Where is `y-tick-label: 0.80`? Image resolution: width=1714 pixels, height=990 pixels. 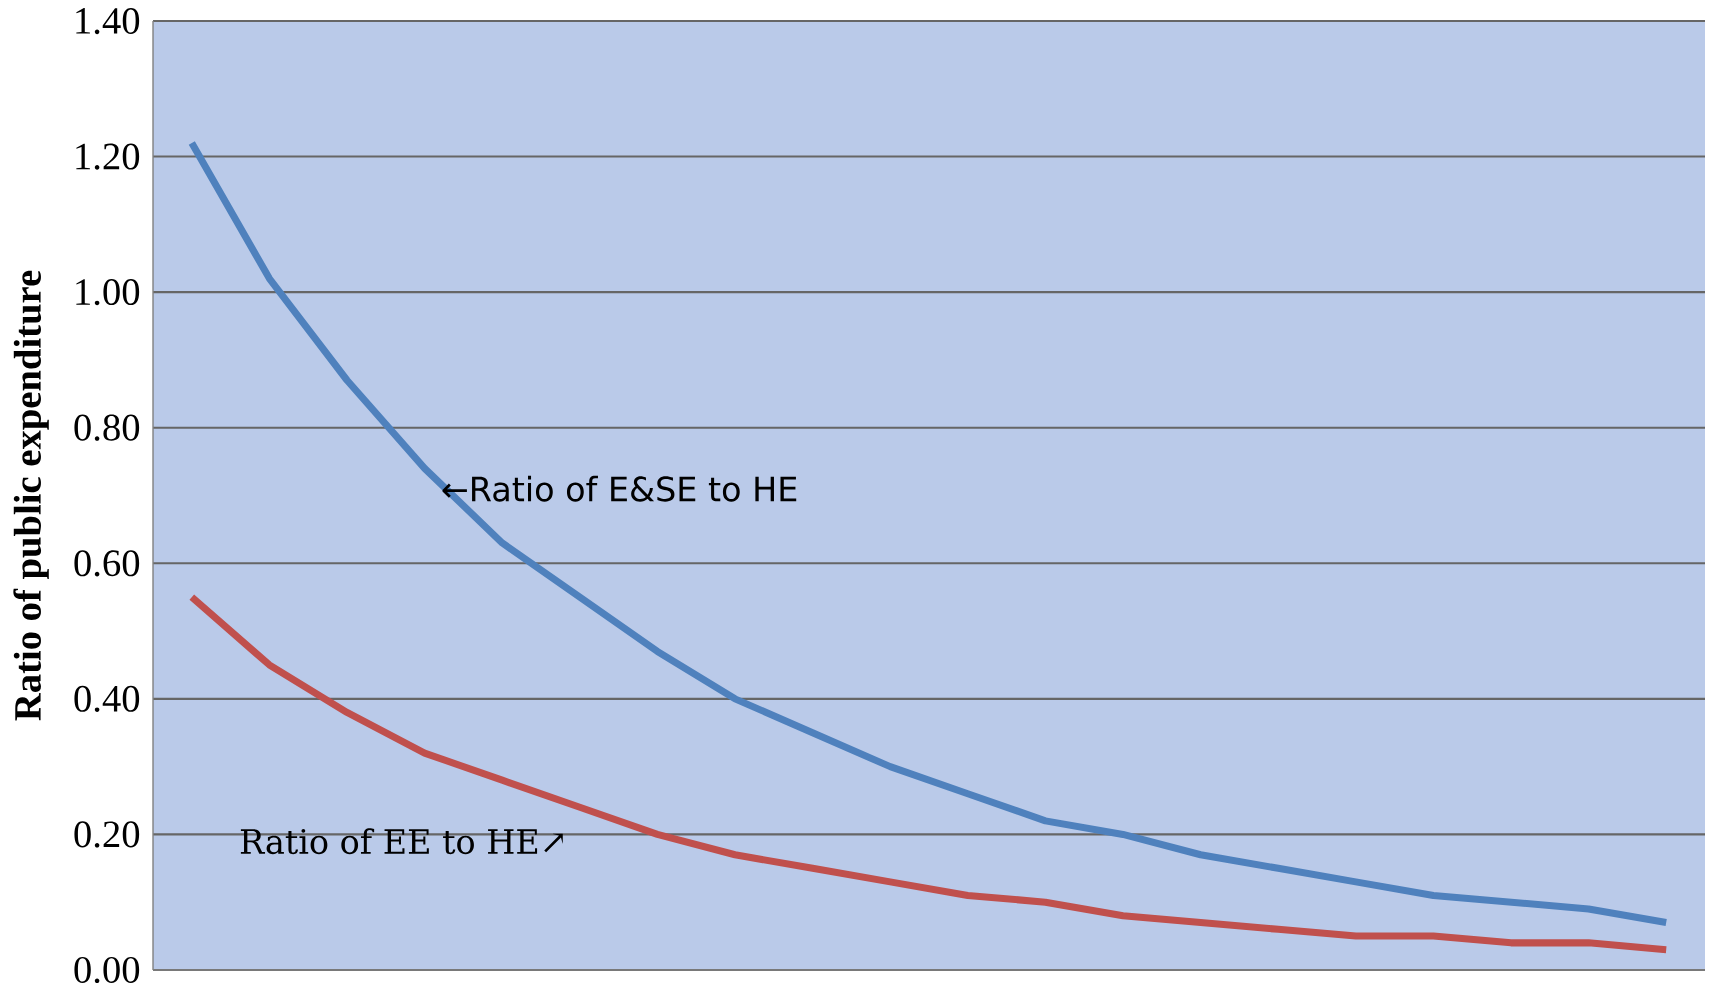 y-tick-label: 0.80 is located at coordinates (107, 427).